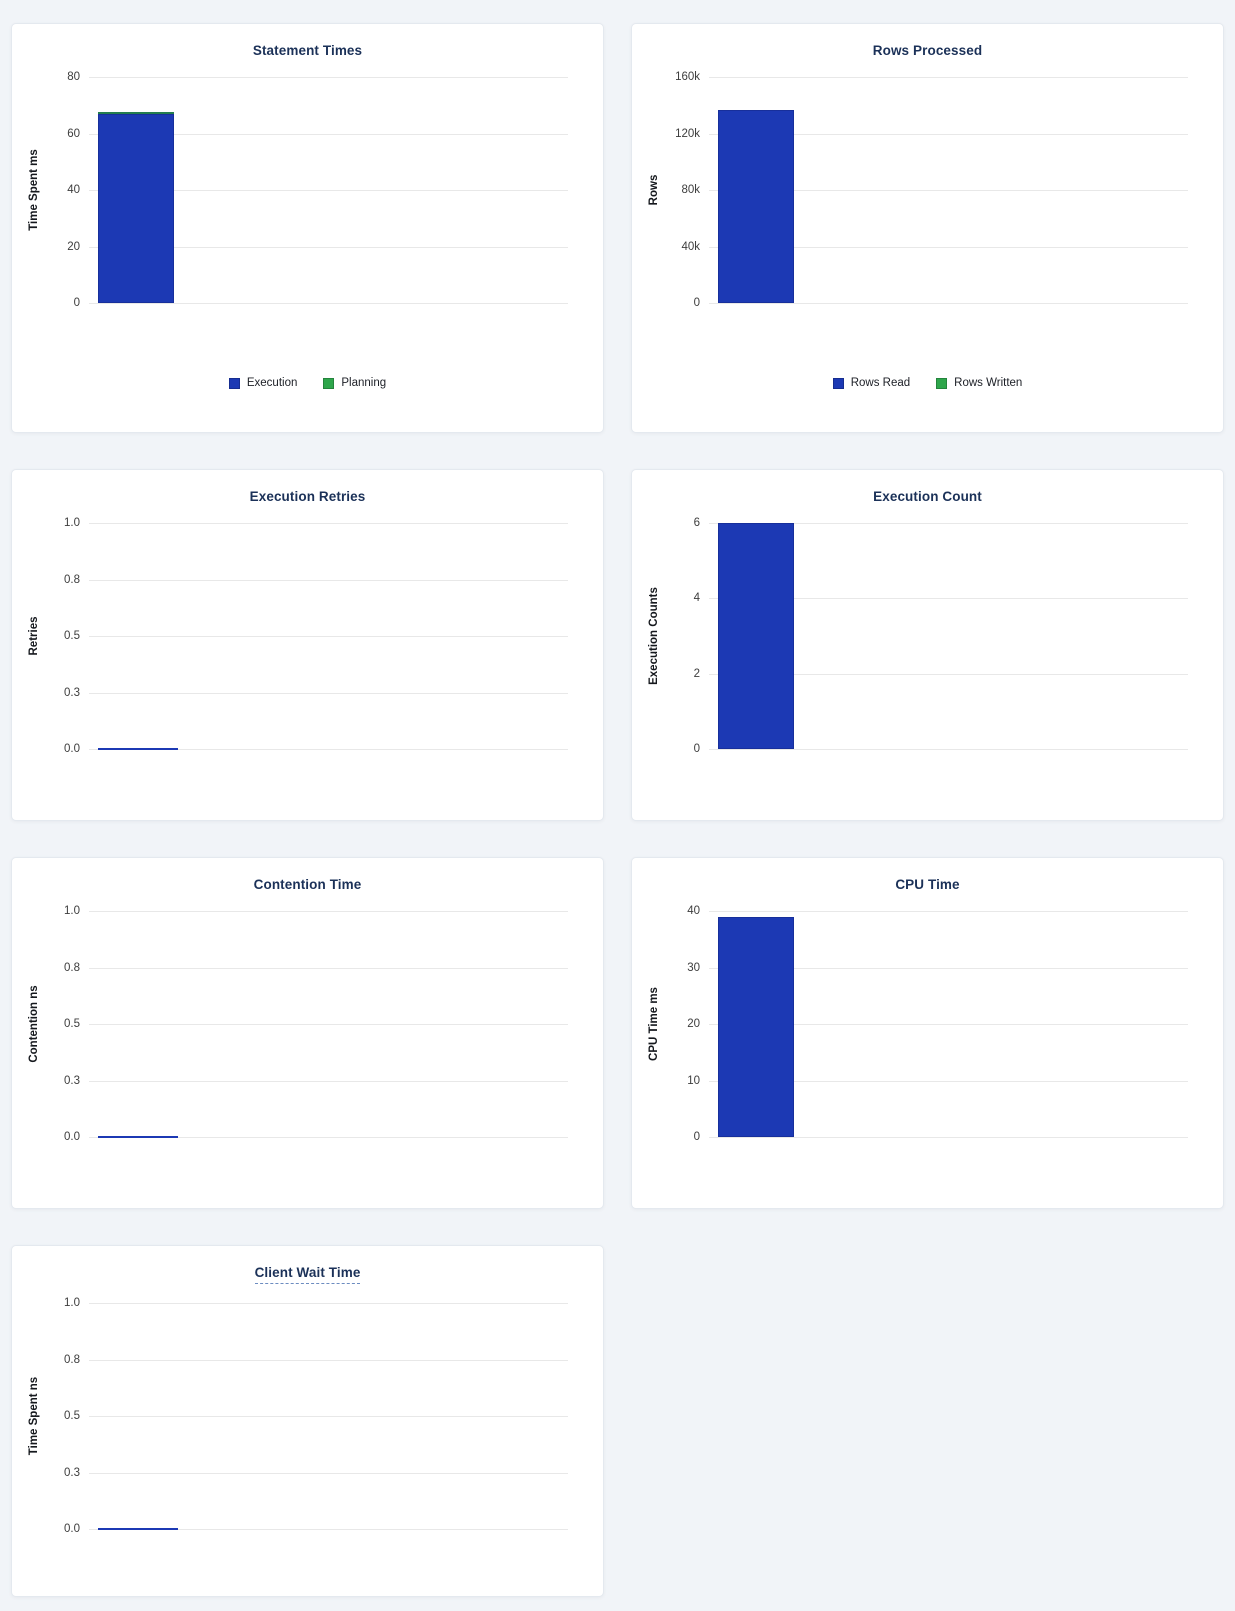  Describe the element at coordinates (307, 1274) in the screenshot. I see `chart-title: Client Wait Time` at that location.